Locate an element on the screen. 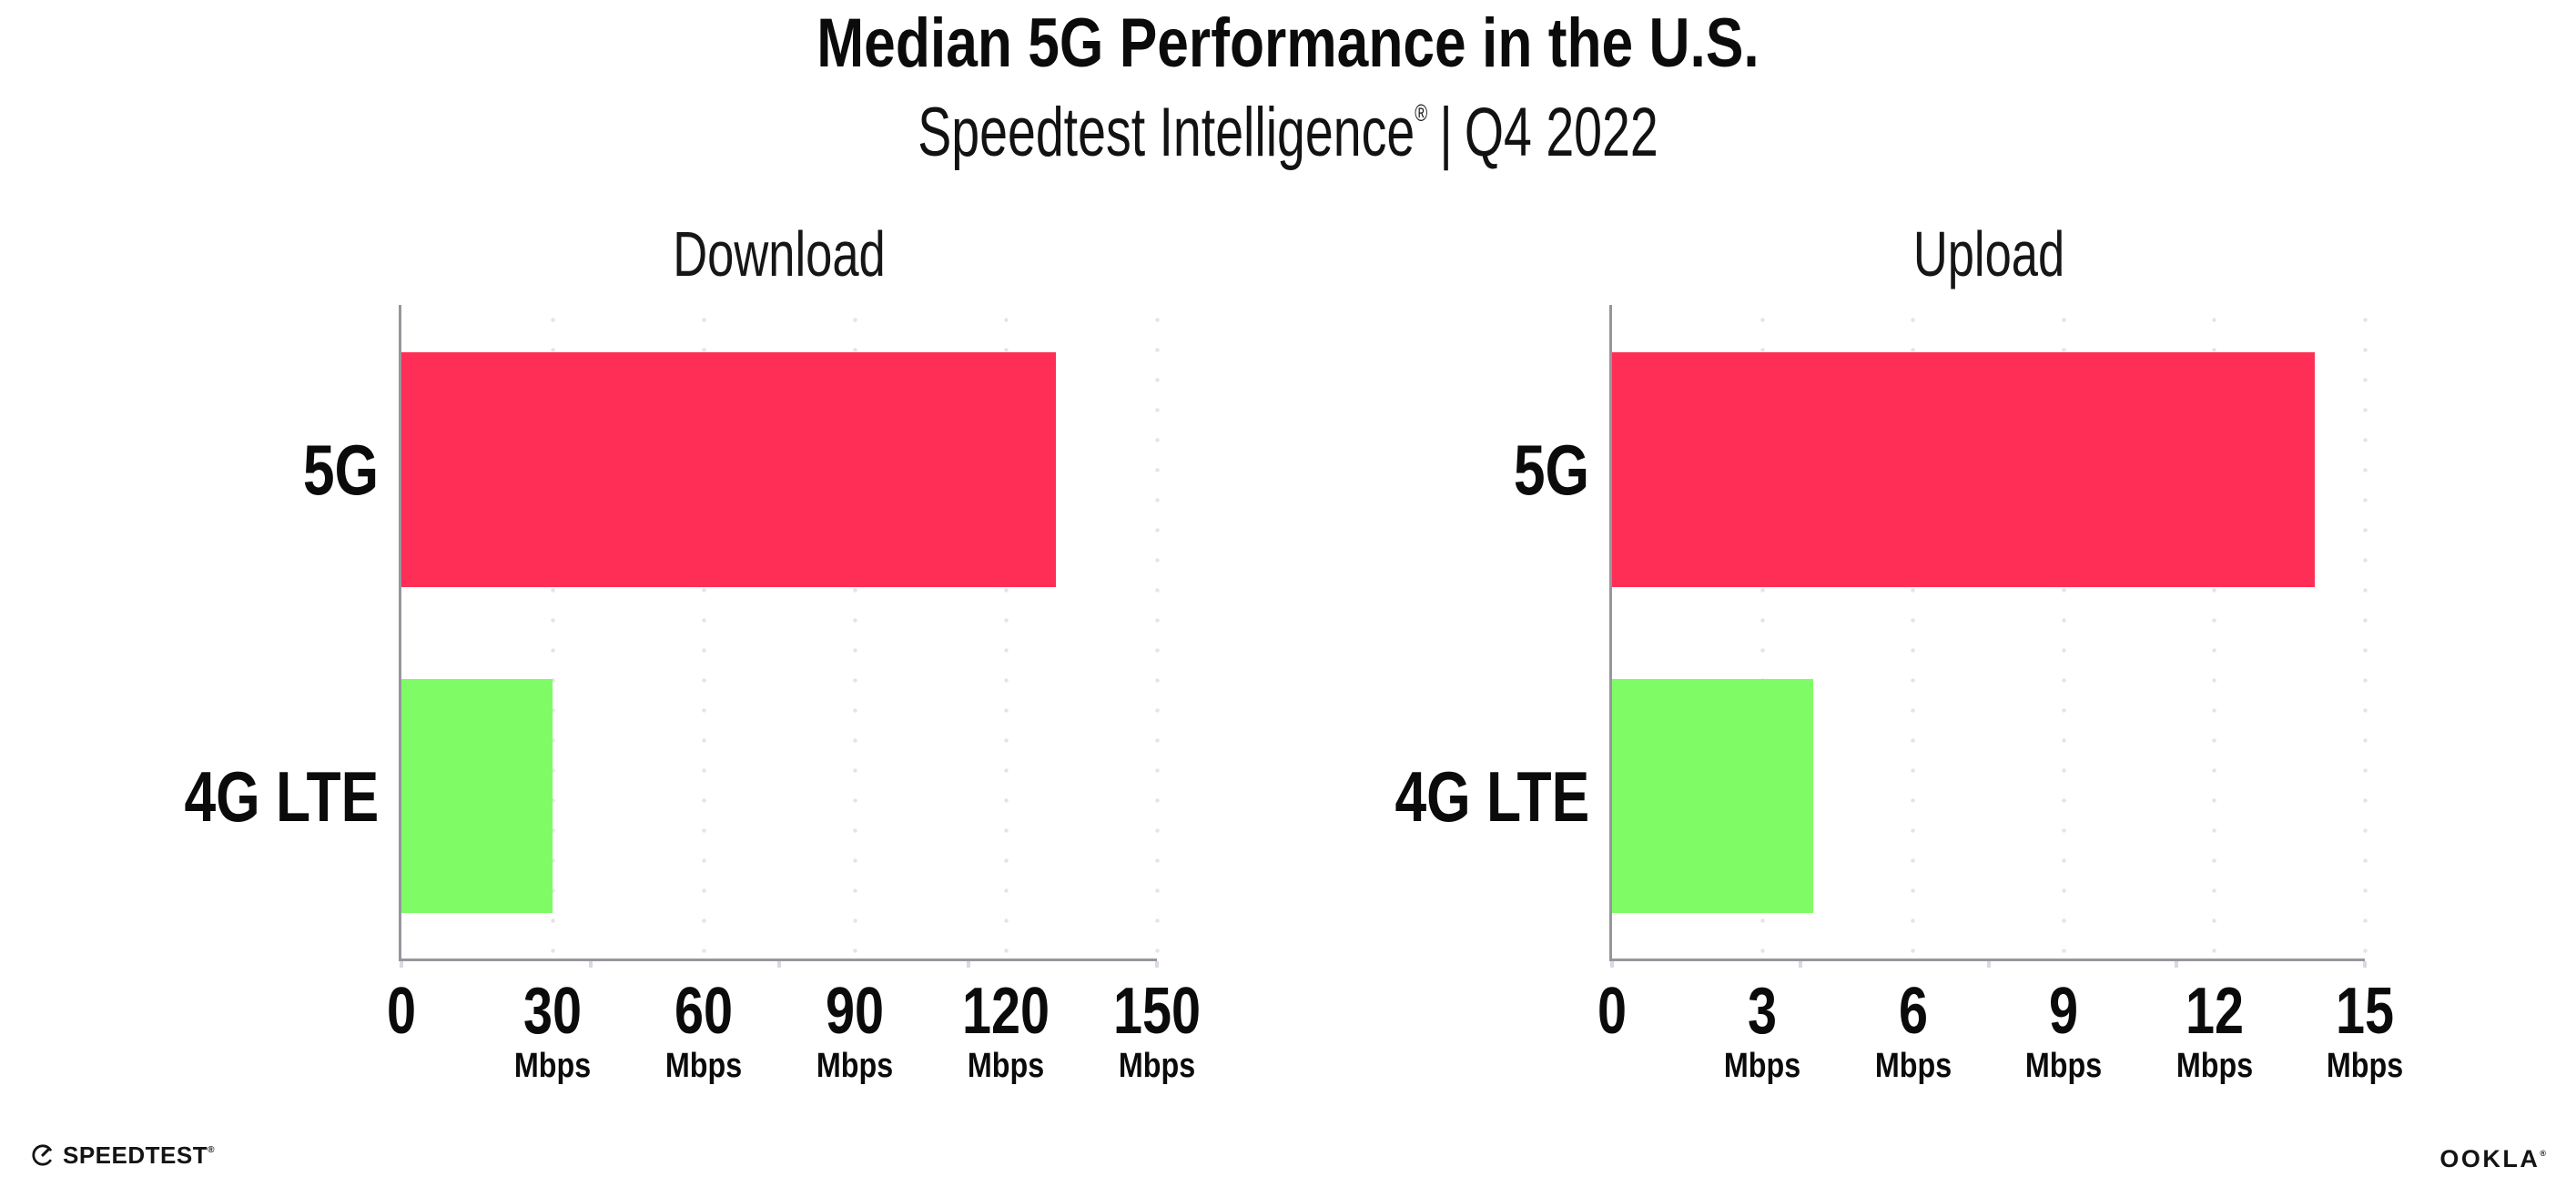 This screenshot has width=2576, height=1197. speedtest-logo: SPEEDTEST® is located at coordinates (122, 1155).